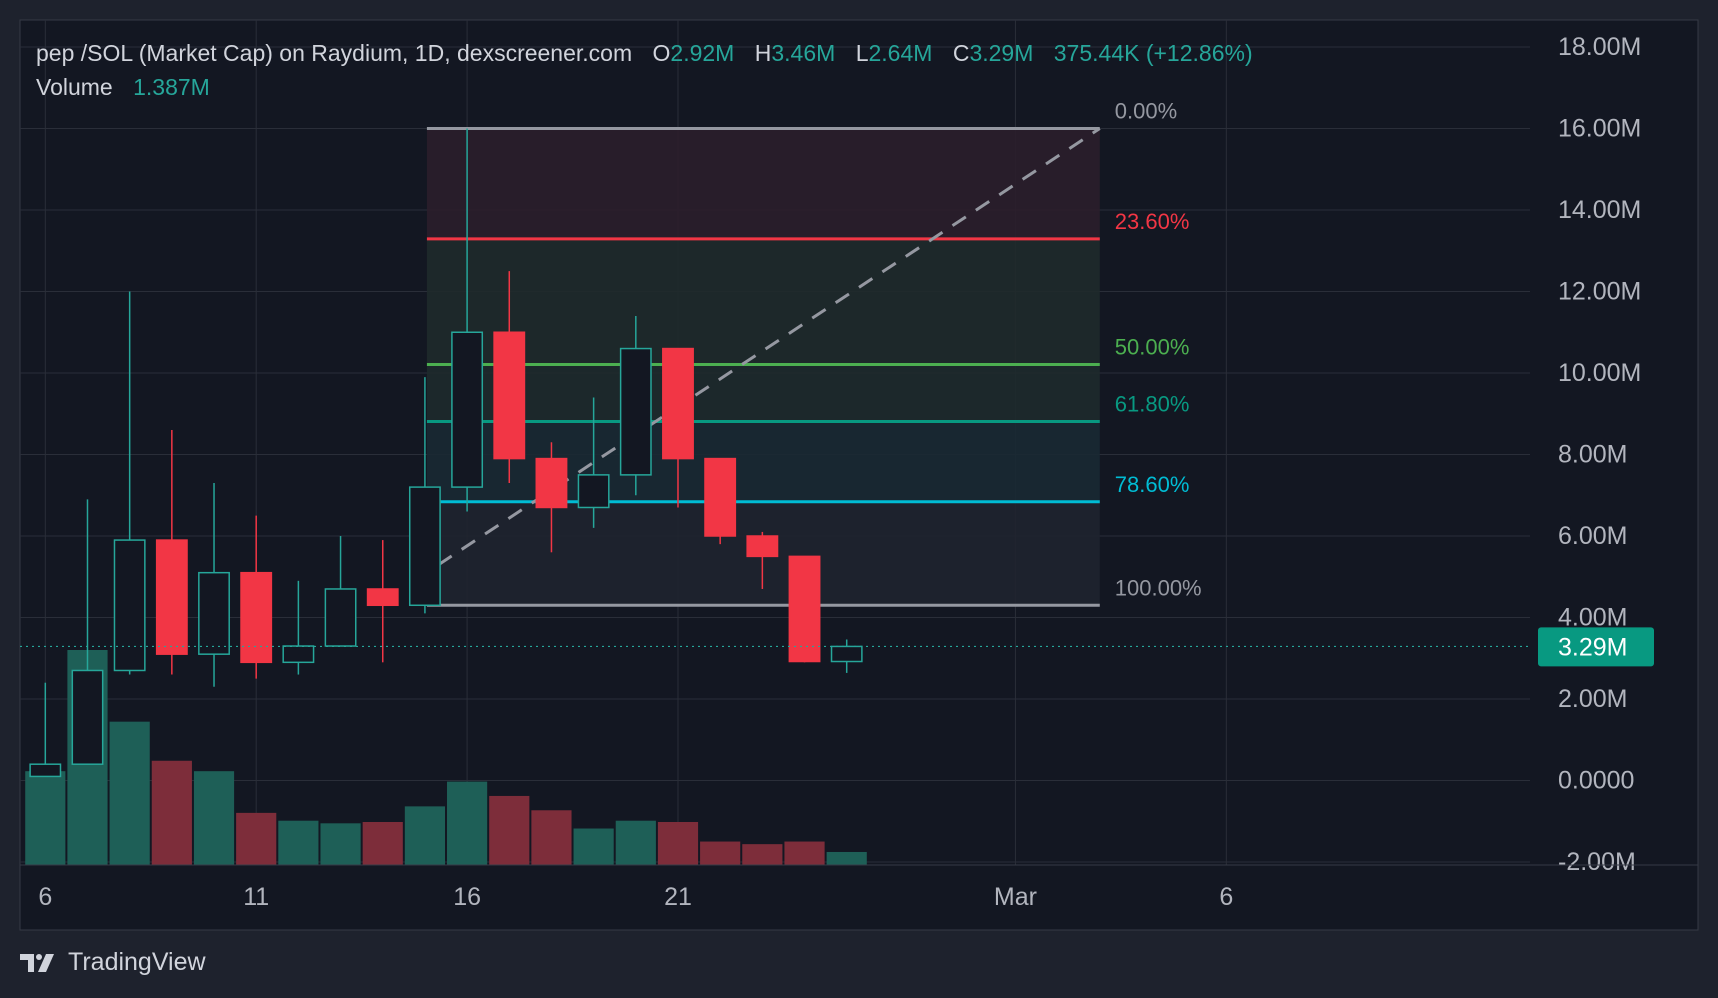  I want to click on y-tick-label: 0.0000, so click(1596, 781).